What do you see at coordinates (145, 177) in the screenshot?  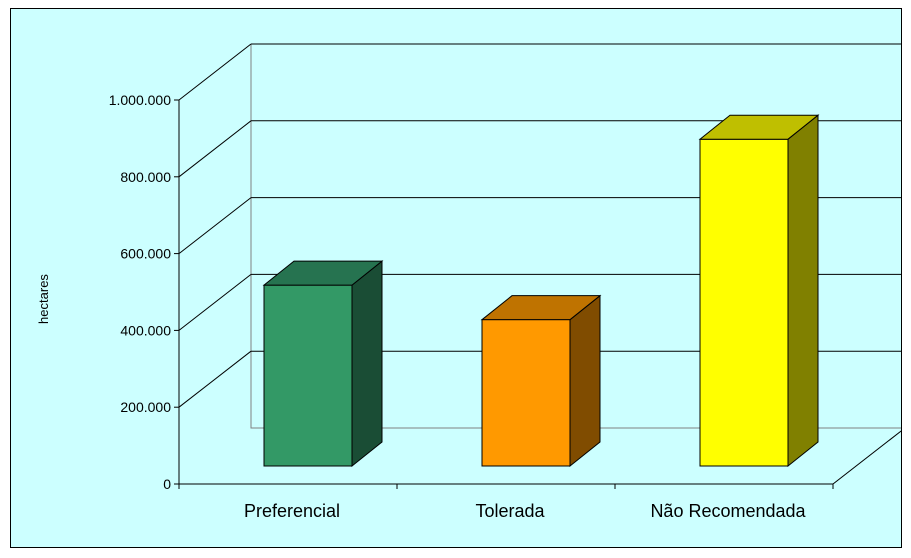 I see `y-tick-label: 800.000` at bounding box center [145, 177].